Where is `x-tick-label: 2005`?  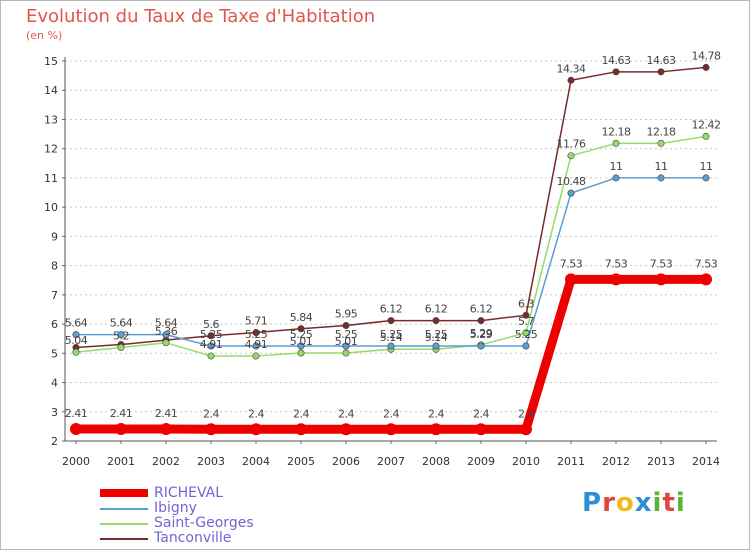
x-tick-label: 2005 is located at coordinates (301, 461).